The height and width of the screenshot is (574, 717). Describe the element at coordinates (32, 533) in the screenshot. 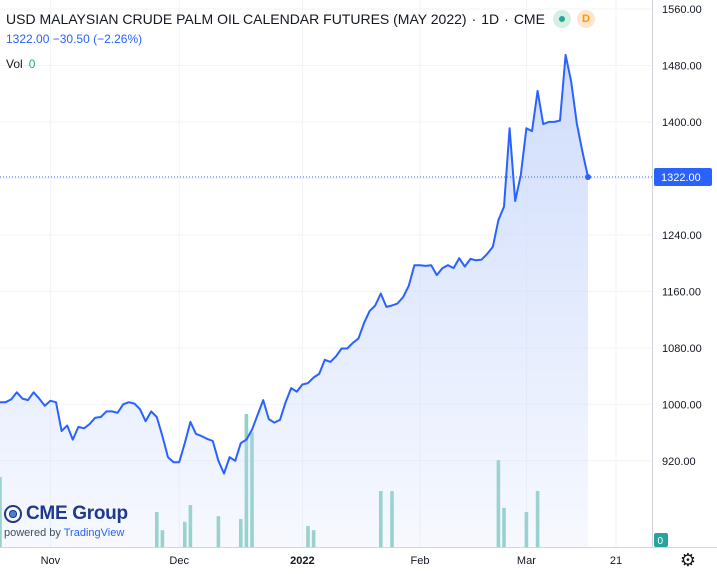

I see `powered-by-prefix: powered by` at that location.